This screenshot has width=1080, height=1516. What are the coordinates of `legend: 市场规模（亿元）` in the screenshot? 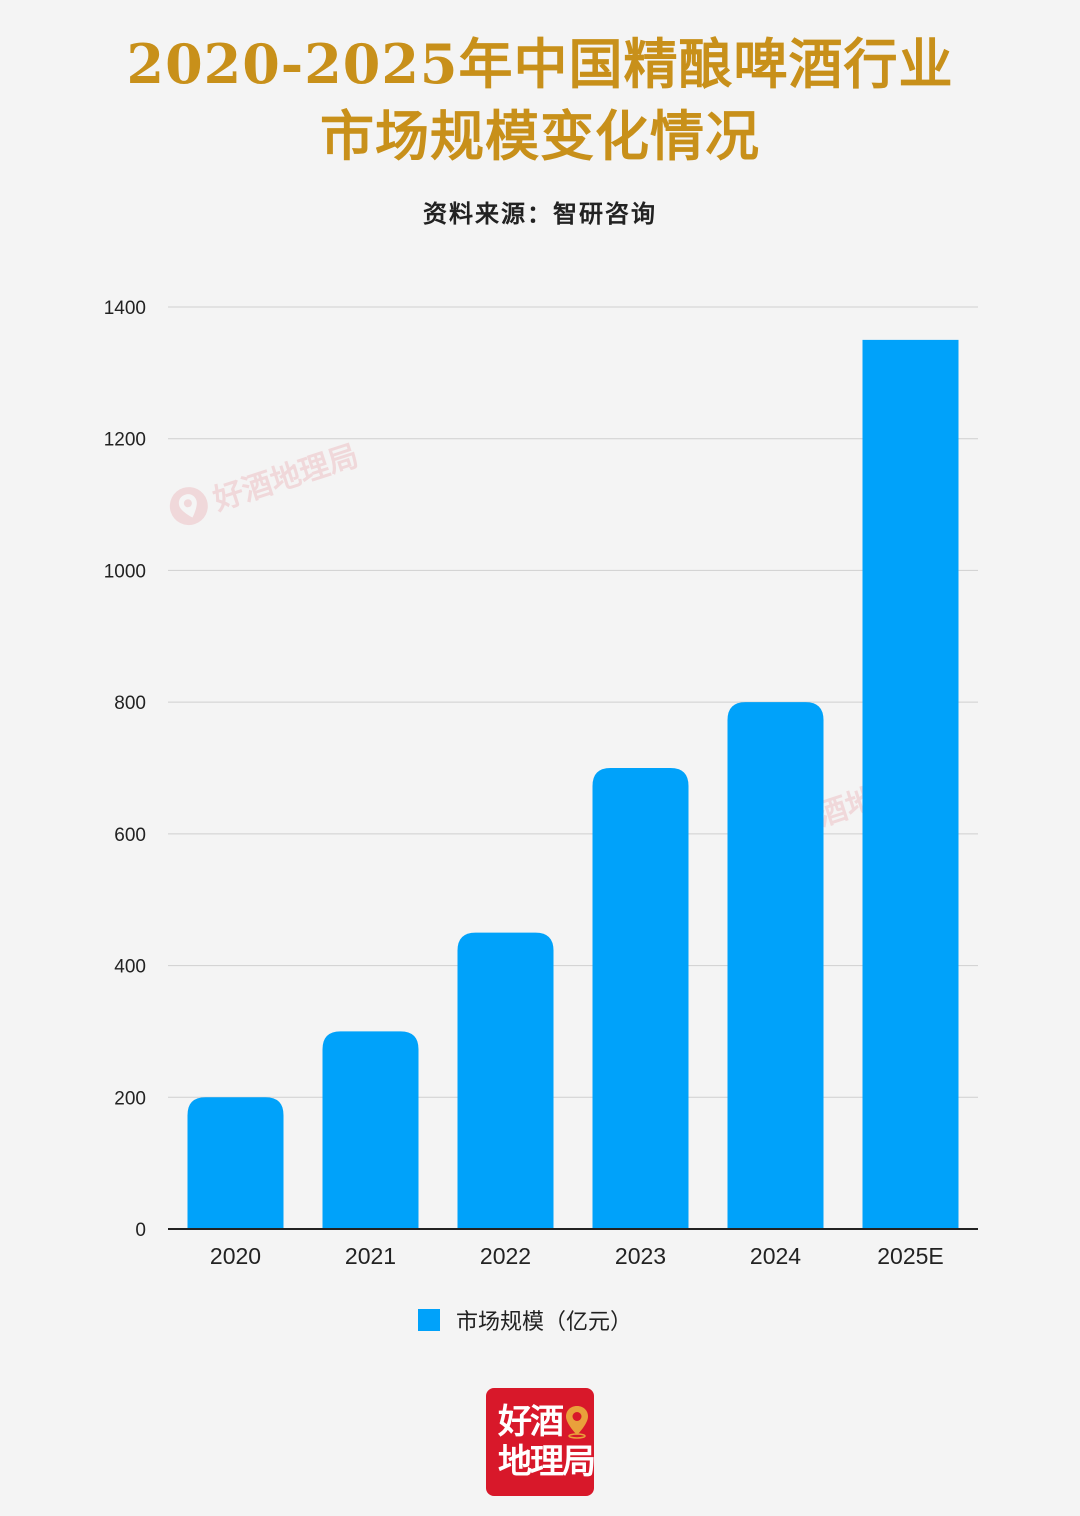 It's located at (525, 1320).